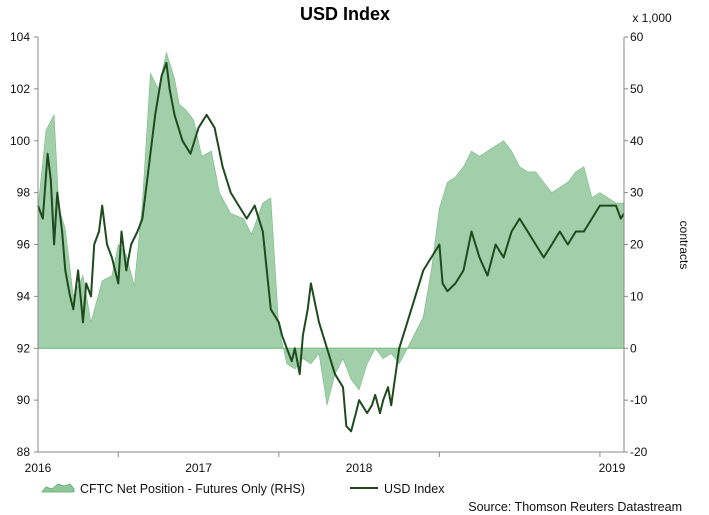 Image resolution: width=709 pixels, height=515 pixels. I want to click on left-tick-label: 90, so click(24, 400).